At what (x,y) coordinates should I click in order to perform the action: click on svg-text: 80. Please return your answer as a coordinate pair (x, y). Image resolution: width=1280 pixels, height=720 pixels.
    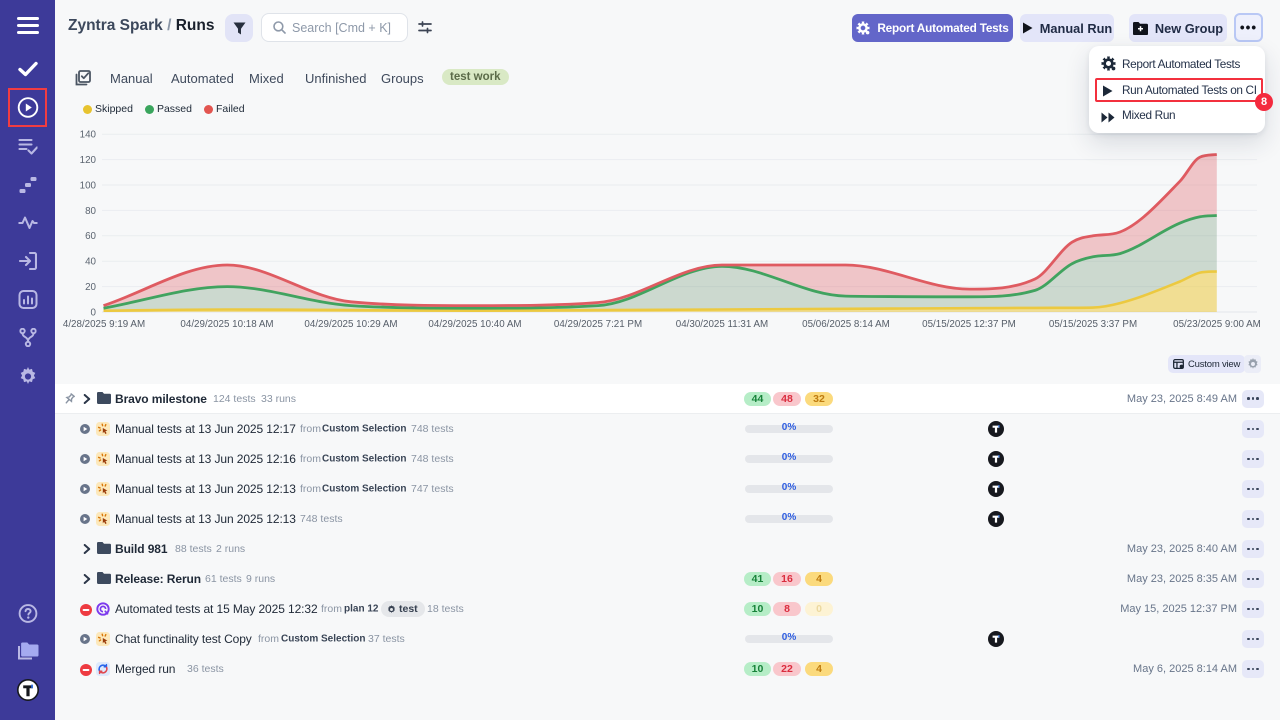
    Looking at the image, I should click on (90, 211).